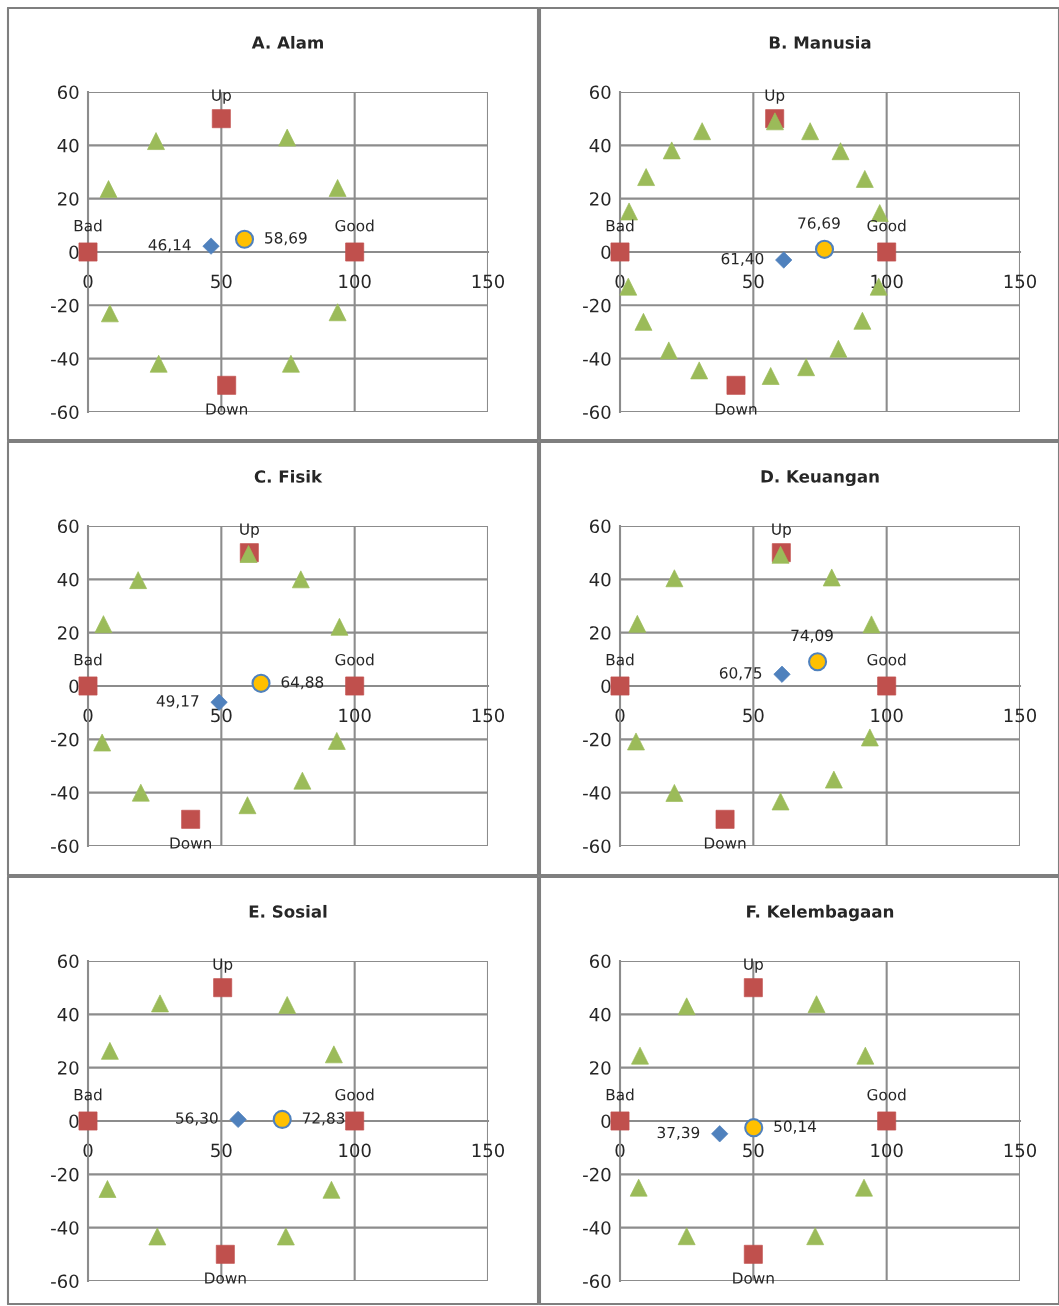 This screenshot has width=1059, height=1306. I want to click on annotation: 49,17, so click(177, 702).